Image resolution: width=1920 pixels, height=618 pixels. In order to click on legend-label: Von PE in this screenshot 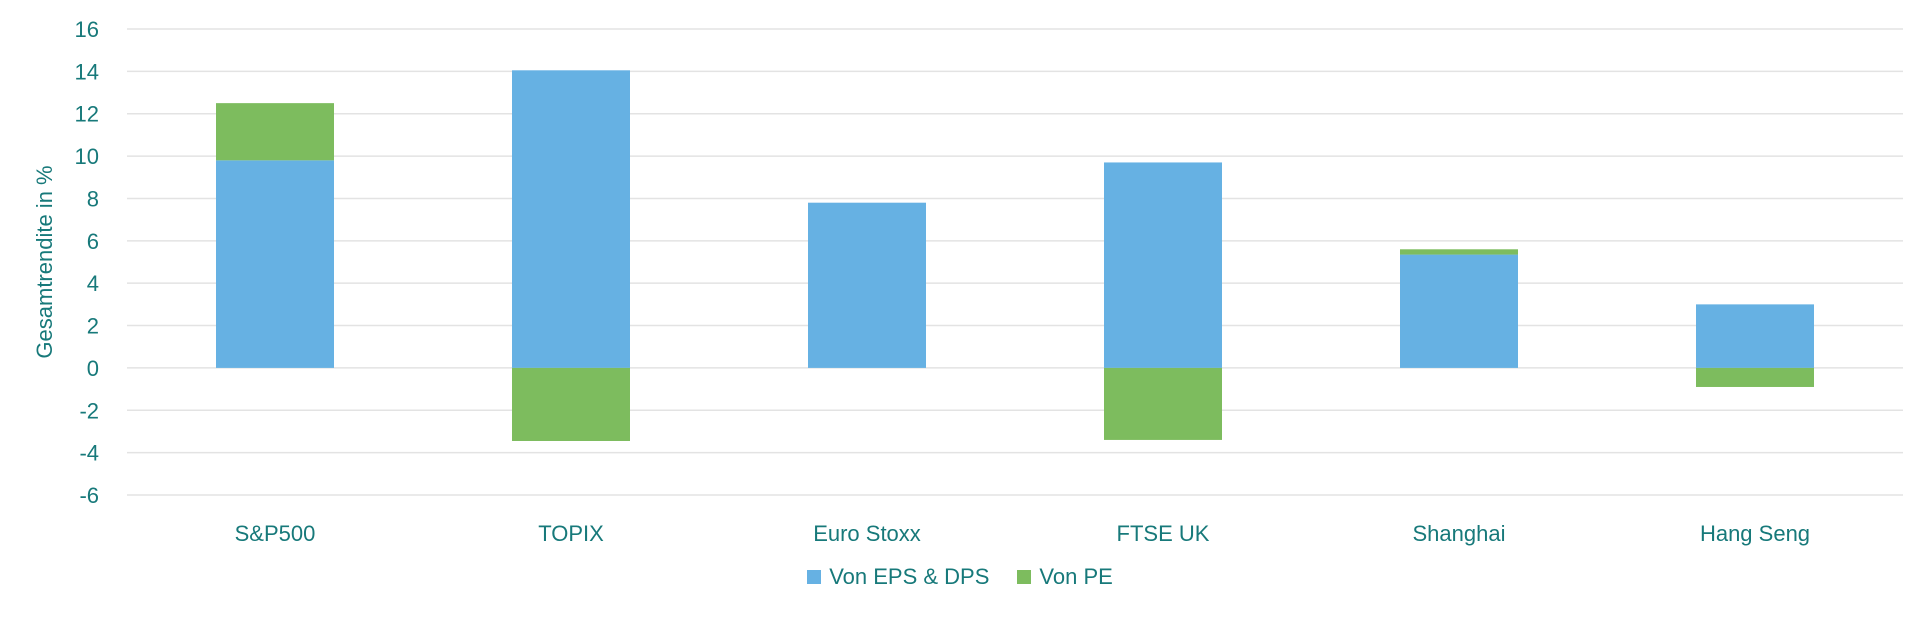, I will do `click(1076, 576)`.